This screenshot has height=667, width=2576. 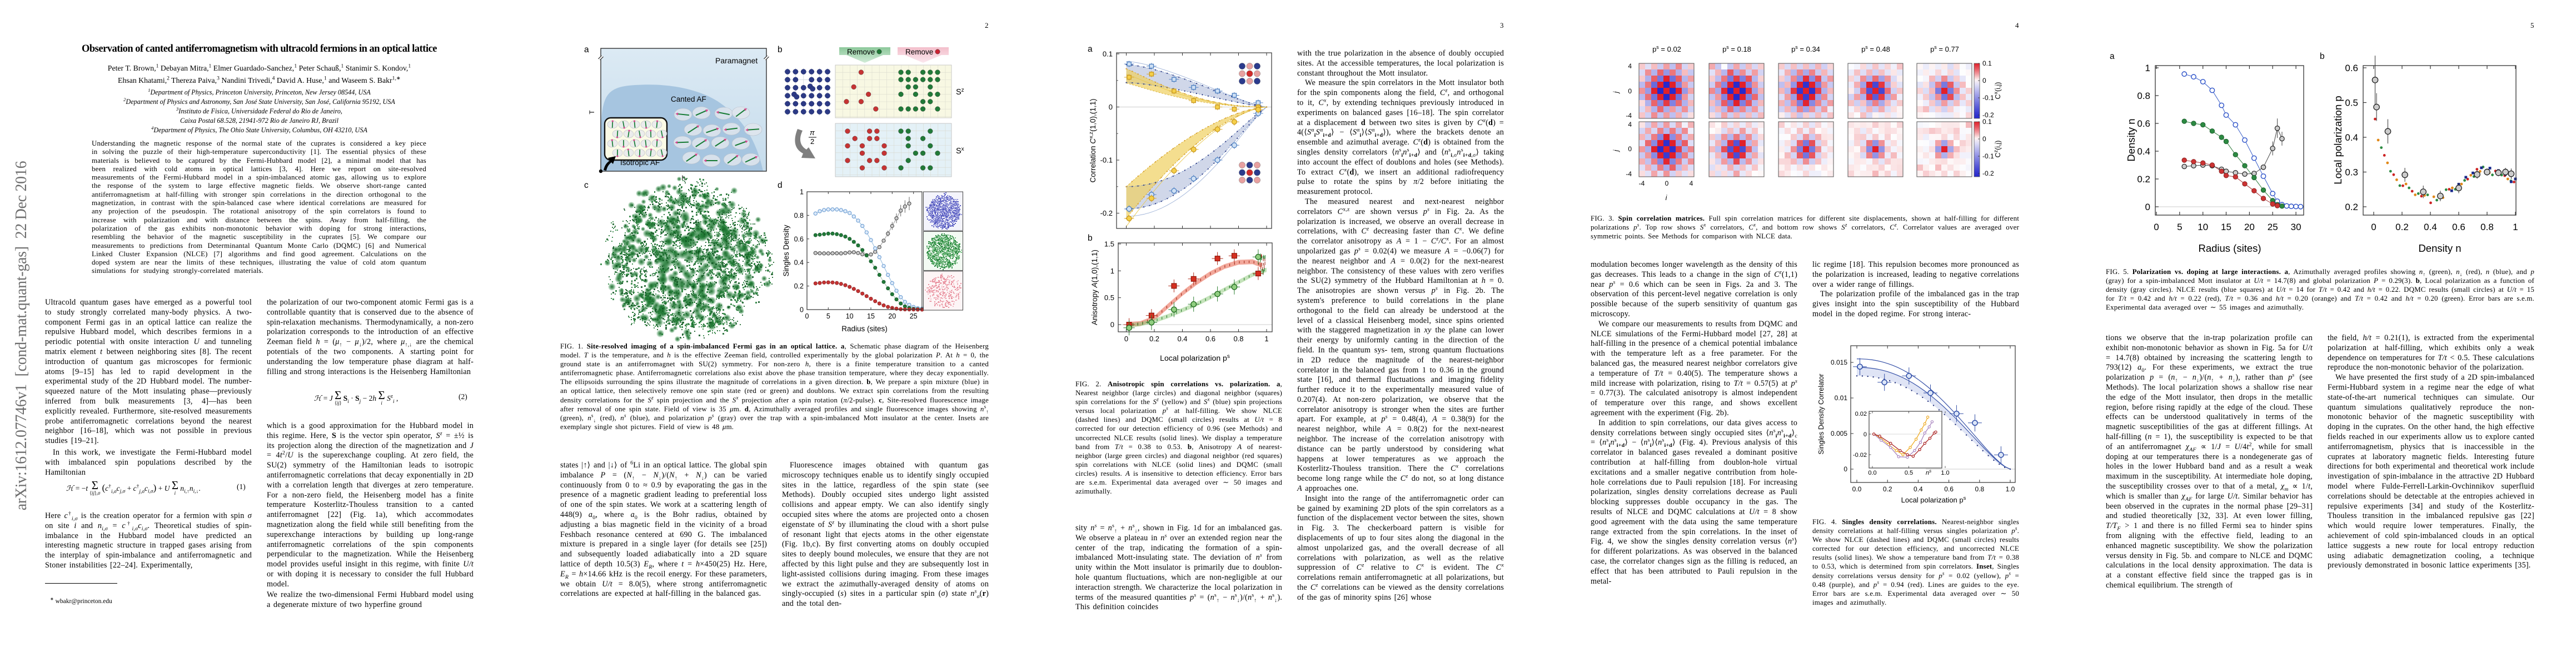 I want to click on svg-text: c, so click(x=586, y=185).